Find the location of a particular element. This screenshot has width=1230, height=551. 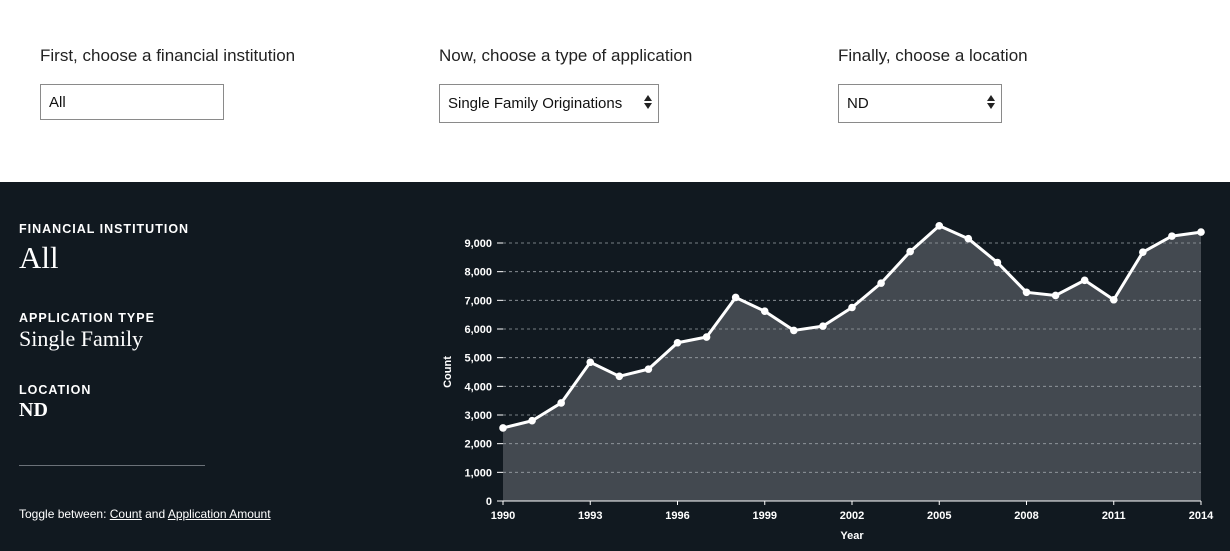

institution-value: All is located at coordinates (39, 257).